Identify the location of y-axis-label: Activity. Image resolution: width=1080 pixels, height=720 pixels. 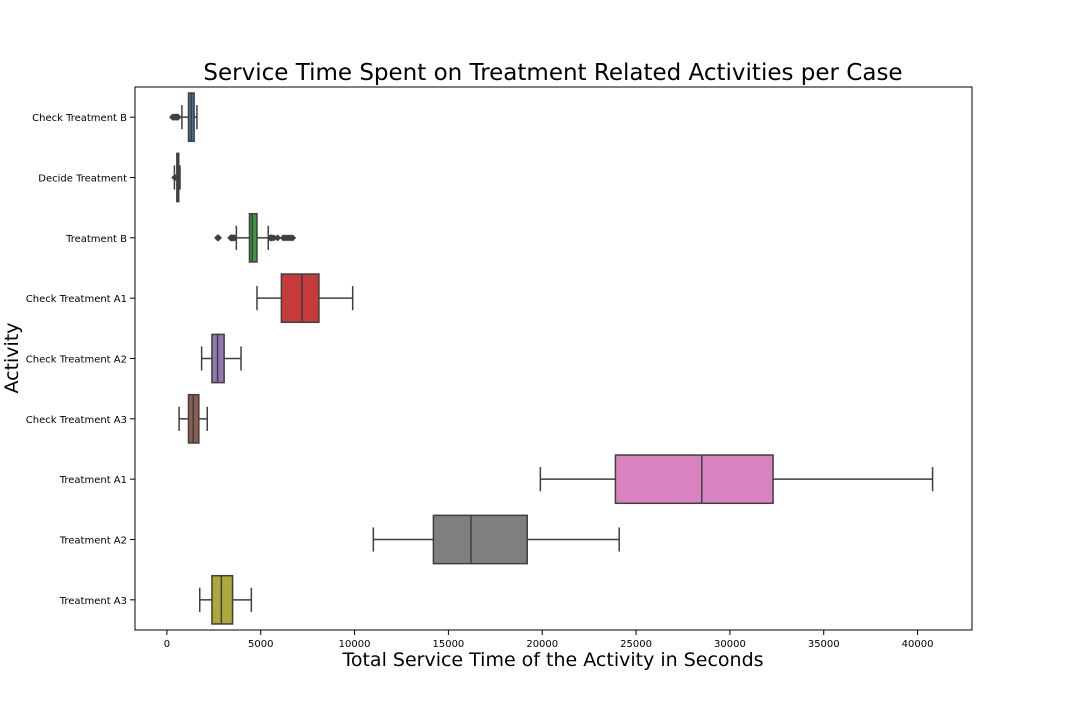
(12, 357).